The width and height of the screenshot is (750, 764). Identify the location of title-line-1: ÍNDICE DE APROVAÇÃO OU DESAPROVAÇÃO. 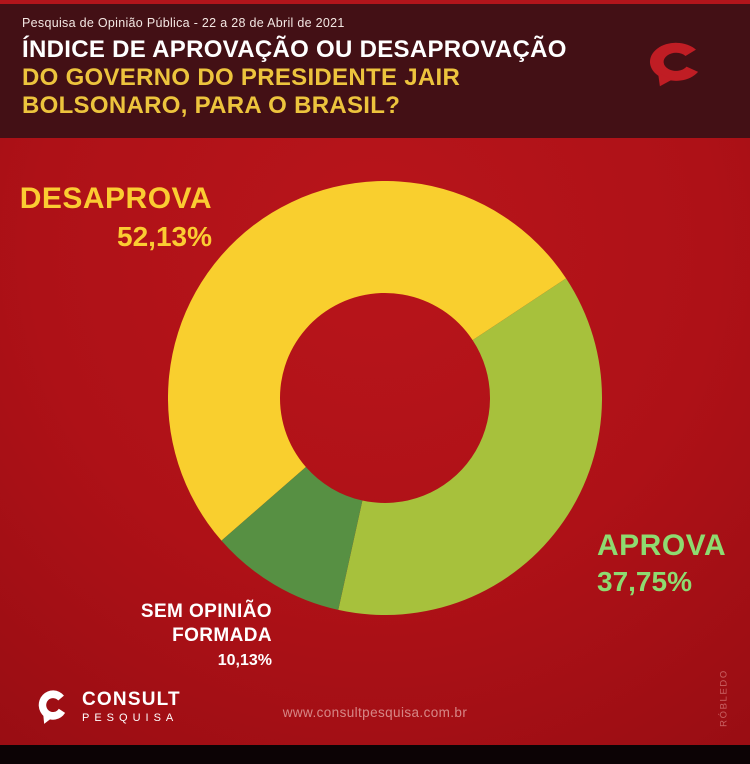
(294, 49).